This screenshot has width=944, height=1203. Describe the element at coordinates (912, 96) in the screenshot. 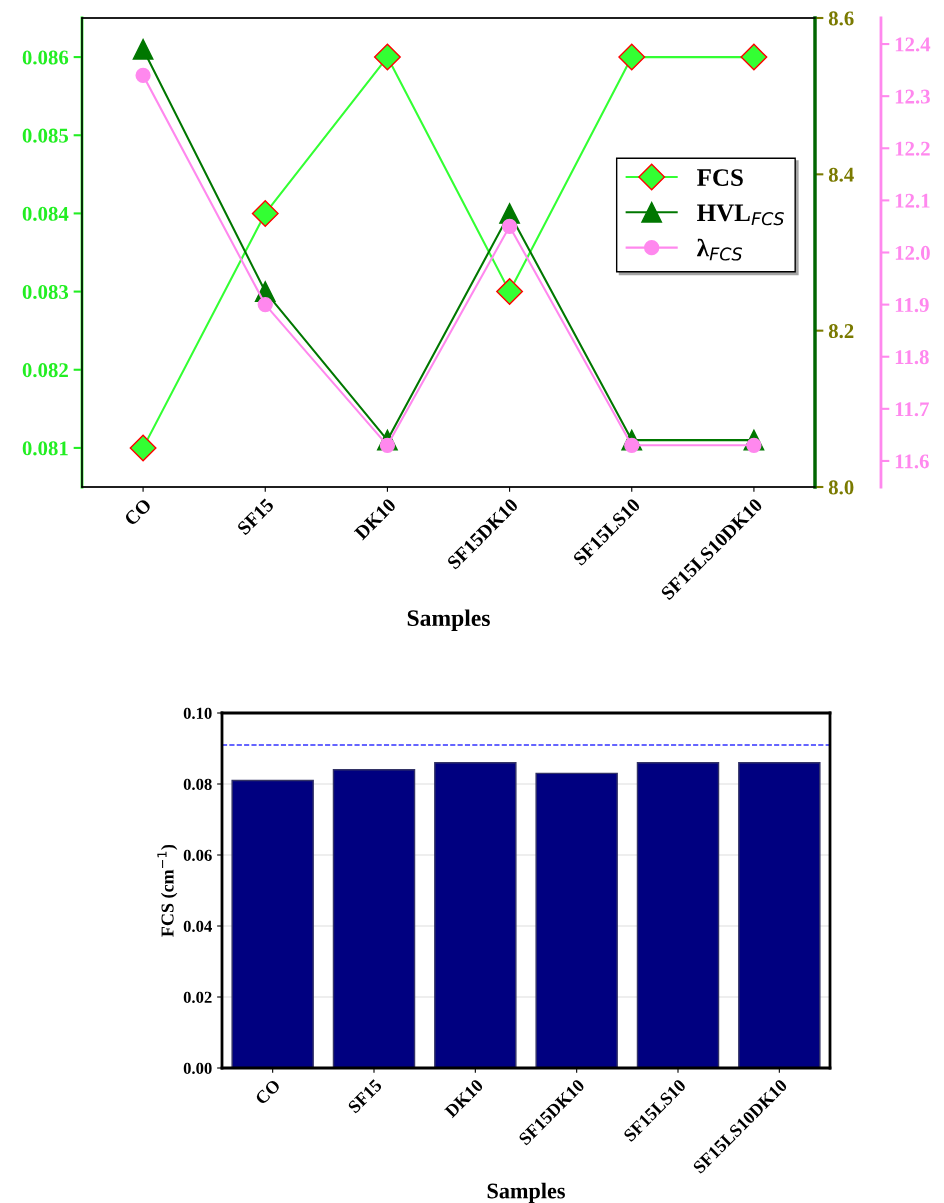

I see `y3-tick-label: 12.3` at that location.